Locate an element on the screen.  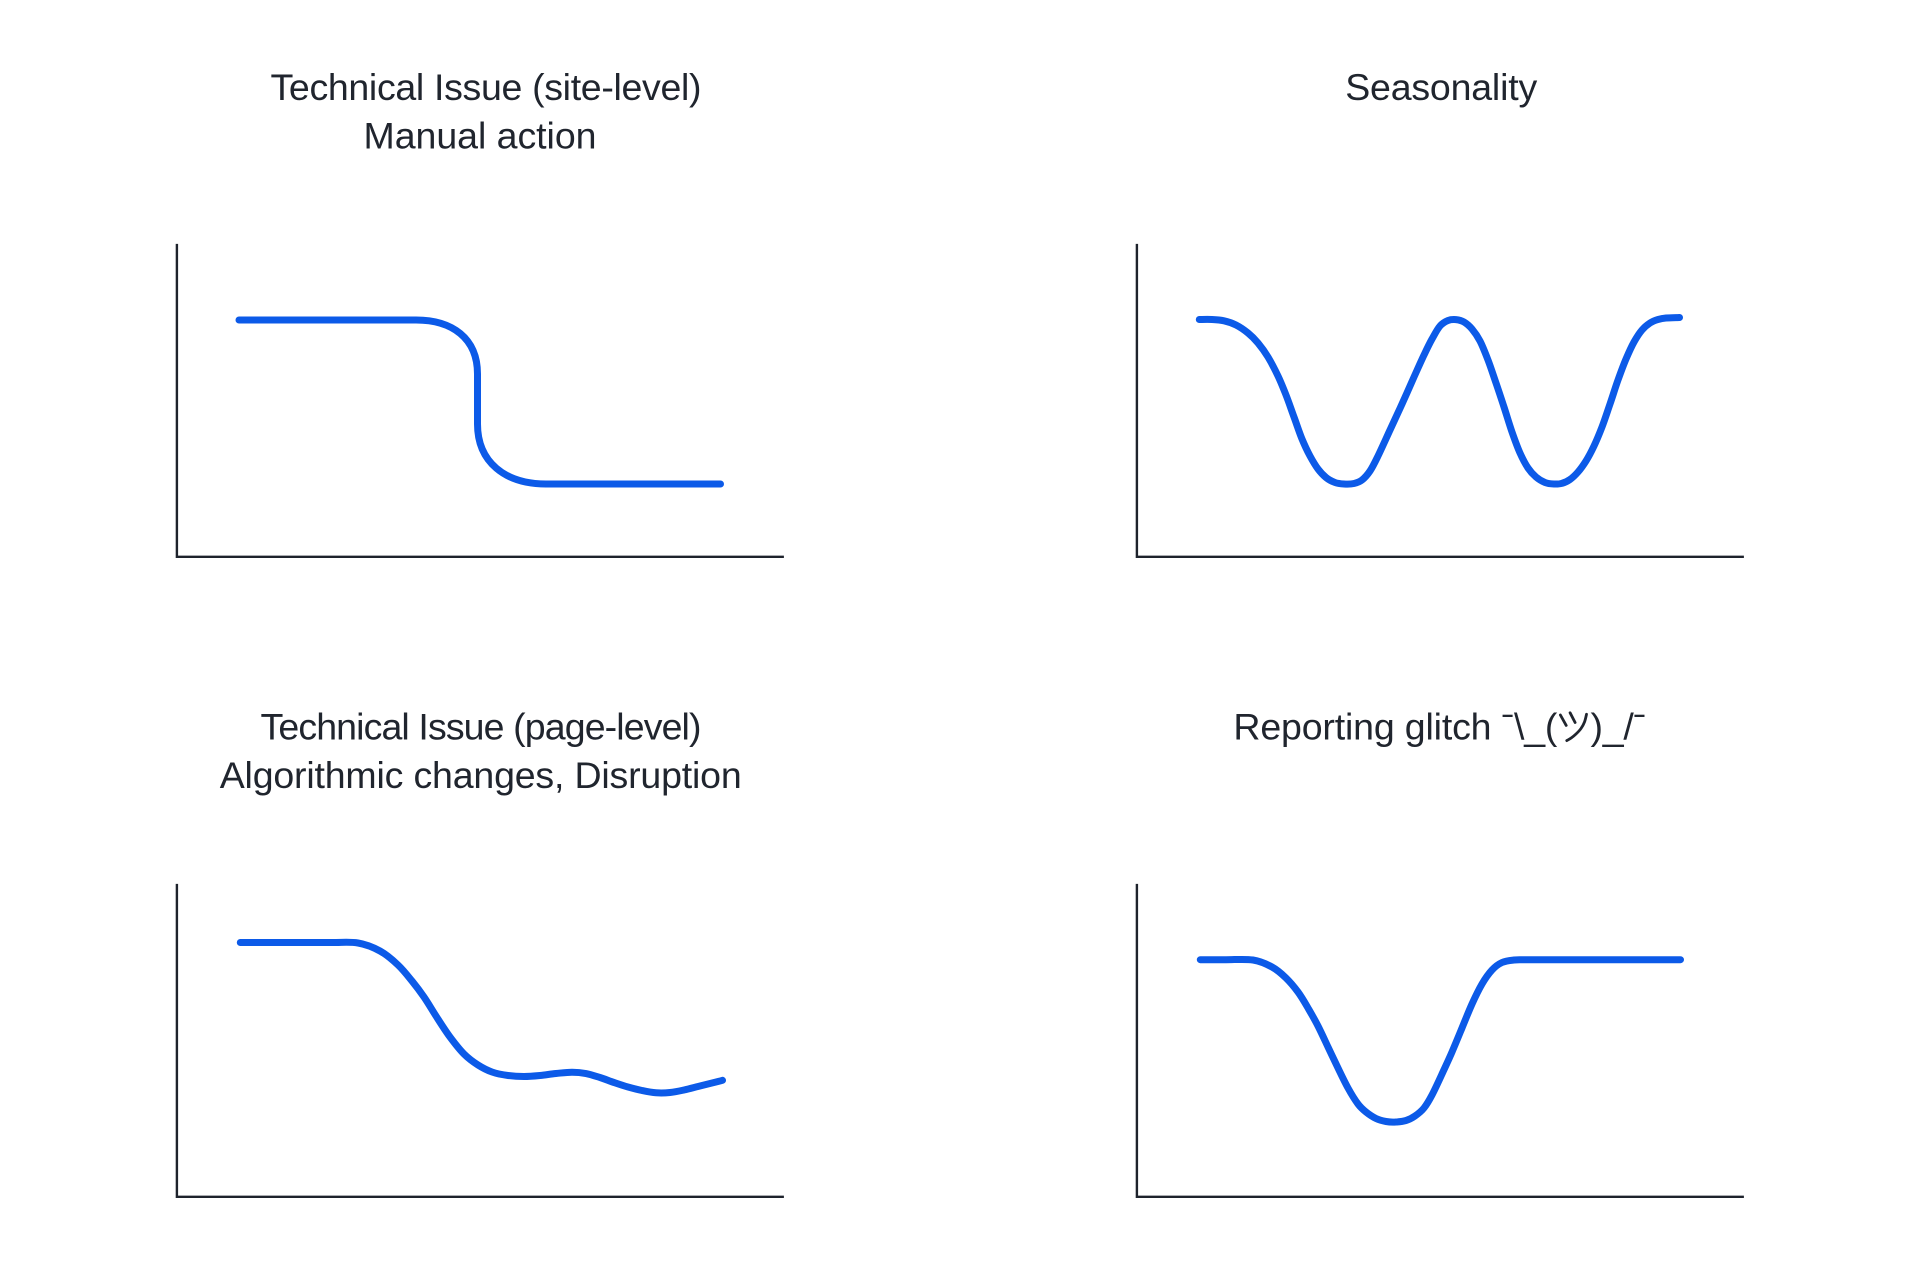
svg-text: Technical Issue (site-level) is located at coordinates (486, 87).